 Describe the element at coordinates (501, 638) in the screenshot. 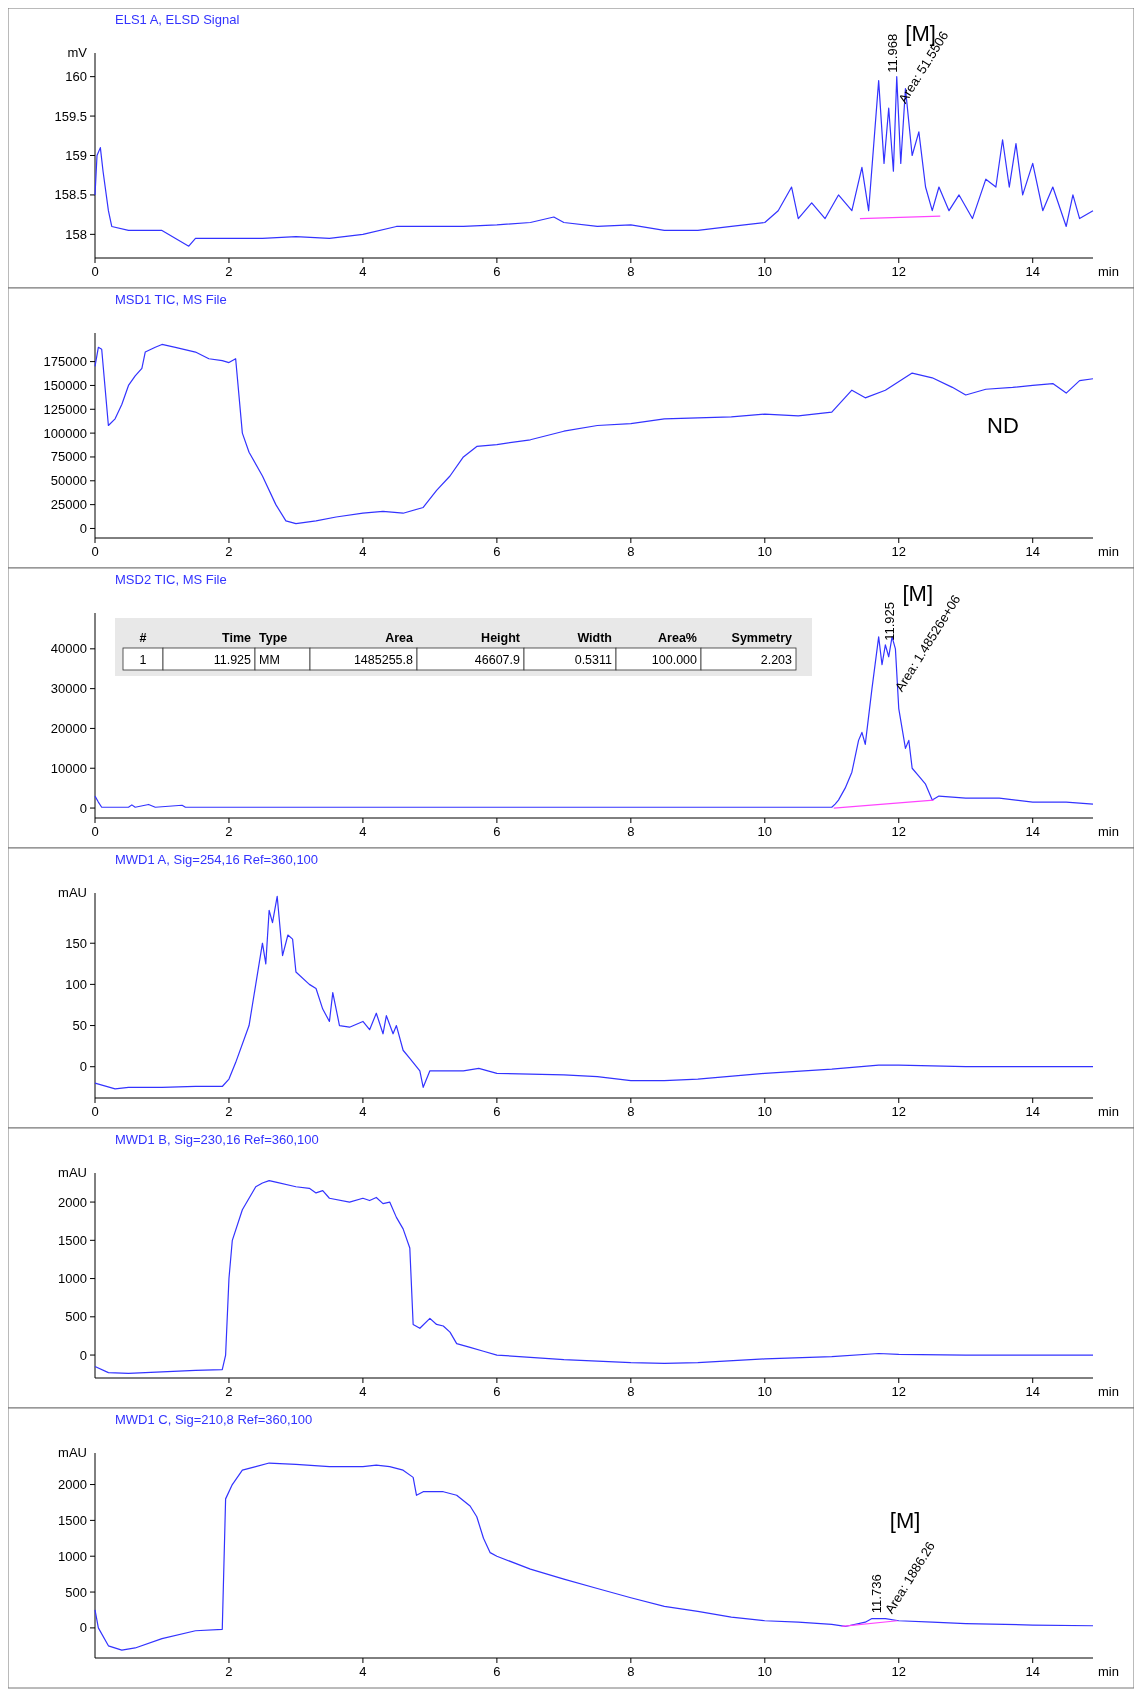

I see `annotation: Height` at that location.